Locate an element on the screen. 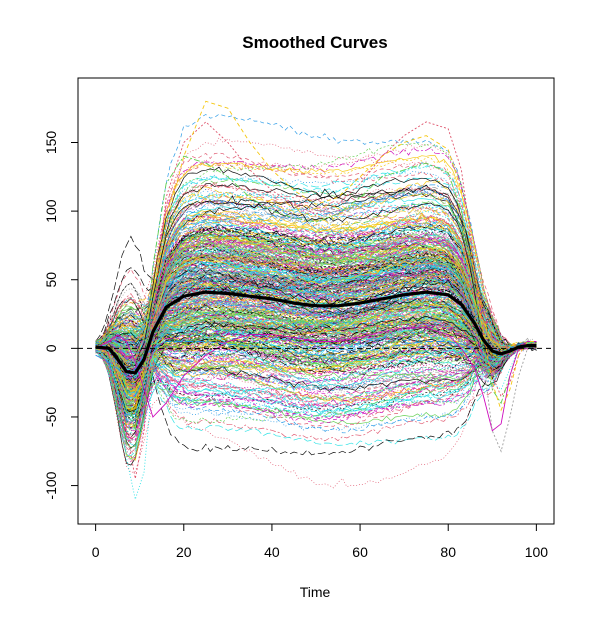  x-tick-label: 60 is located at coordinates (360, 552).